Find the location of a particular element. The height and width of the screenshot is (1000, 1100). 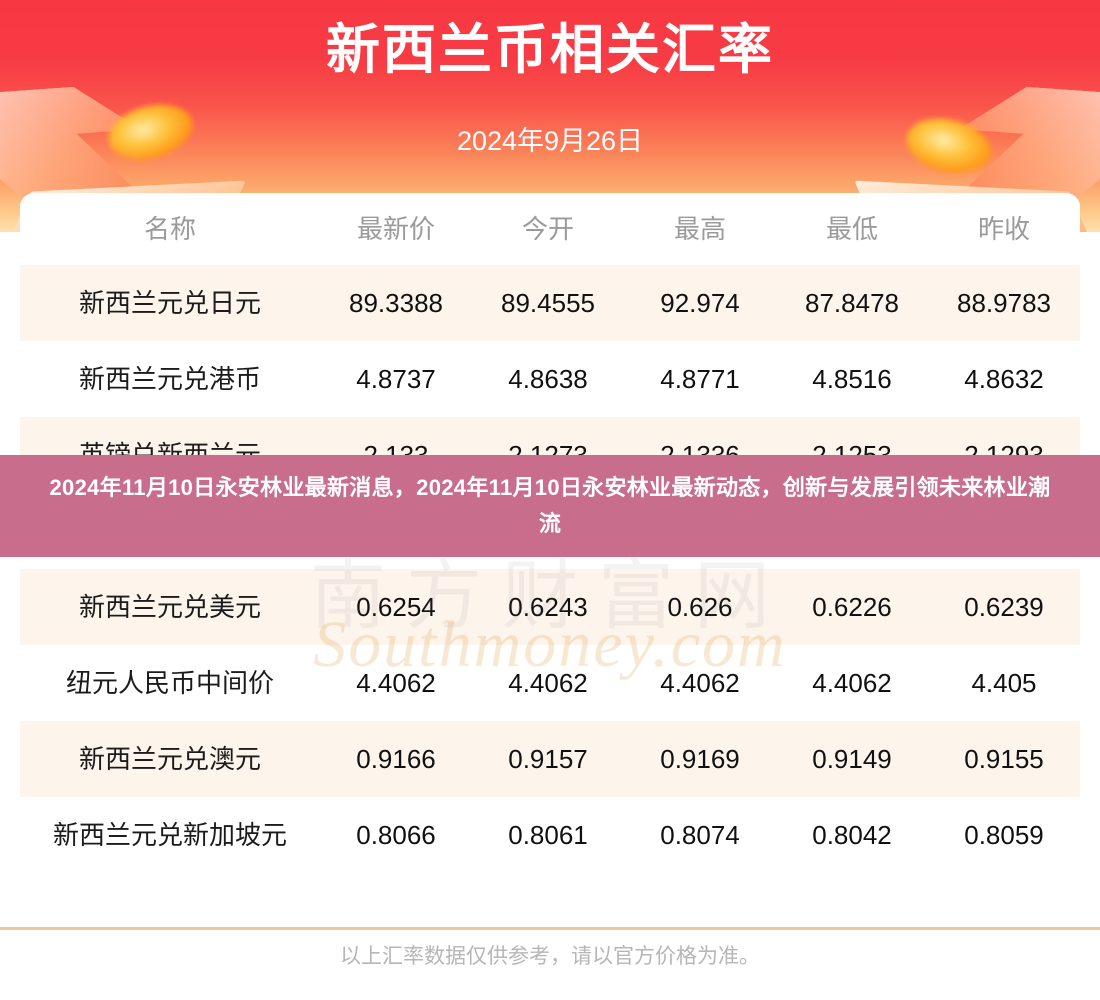

cell-open: 0.8061 is located at coordinates (548, 834).